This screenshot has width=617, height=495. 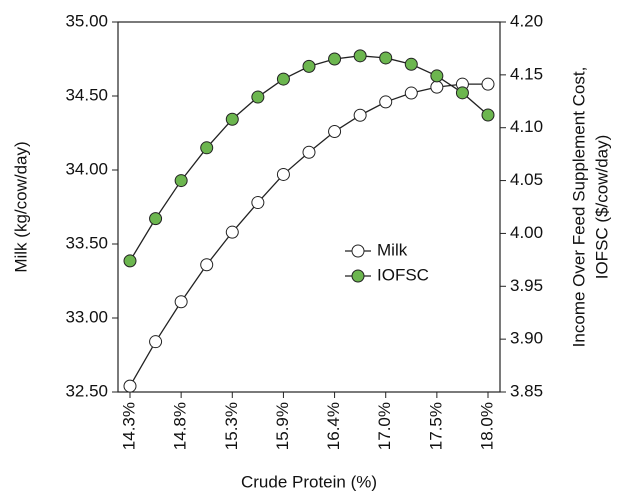 I want to click on x-tick-label: 18.0%, so click(x=486, y=426).